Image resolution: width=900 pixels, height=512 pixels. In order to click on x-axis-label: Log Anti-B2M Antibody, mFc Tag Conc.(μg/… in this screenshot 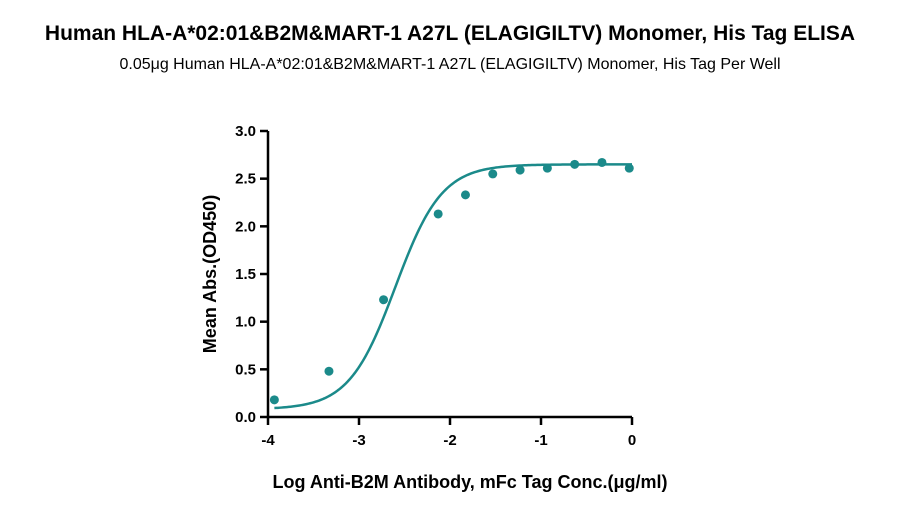, I will do `click(470, 482)`.